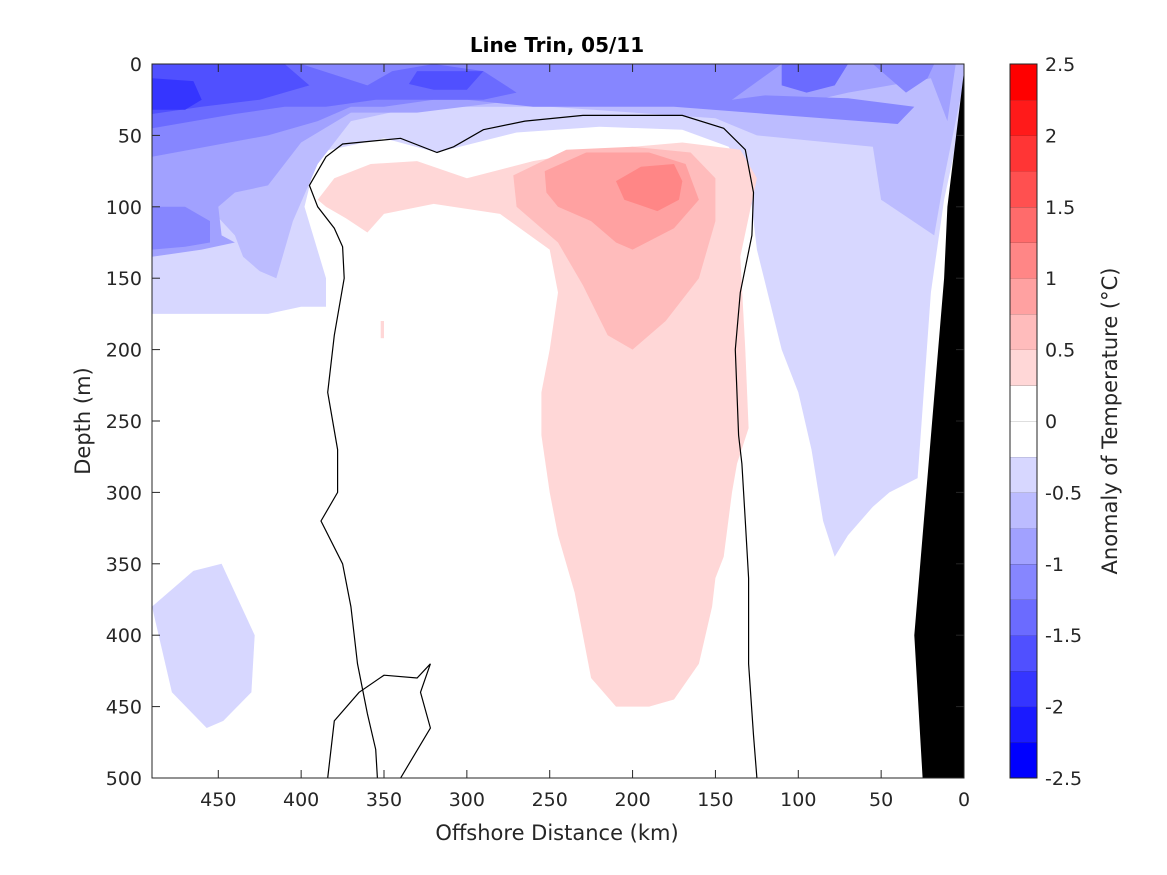 The image size is (1167, 875). Describe the element at coordinates (124, 565) in the screenshot. I see `y-tick-label: 350` at that location.